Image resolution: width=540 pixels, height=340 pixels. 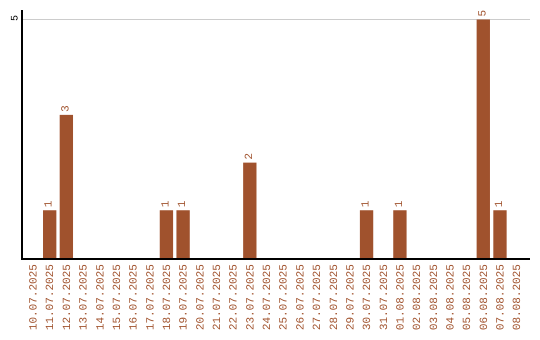 What do you see at coordinates (502, 297) in the screenshot?
I see `x-tick-label: 07.08.2025` at bounding box center [502, 297].